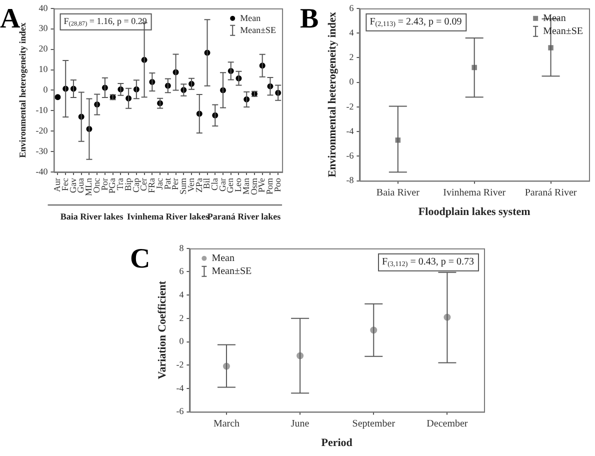  What do you see at coordinates (89, 187) in the screenshot?
I see `x-tick-label: MLn` at bounding box center [89, 187].